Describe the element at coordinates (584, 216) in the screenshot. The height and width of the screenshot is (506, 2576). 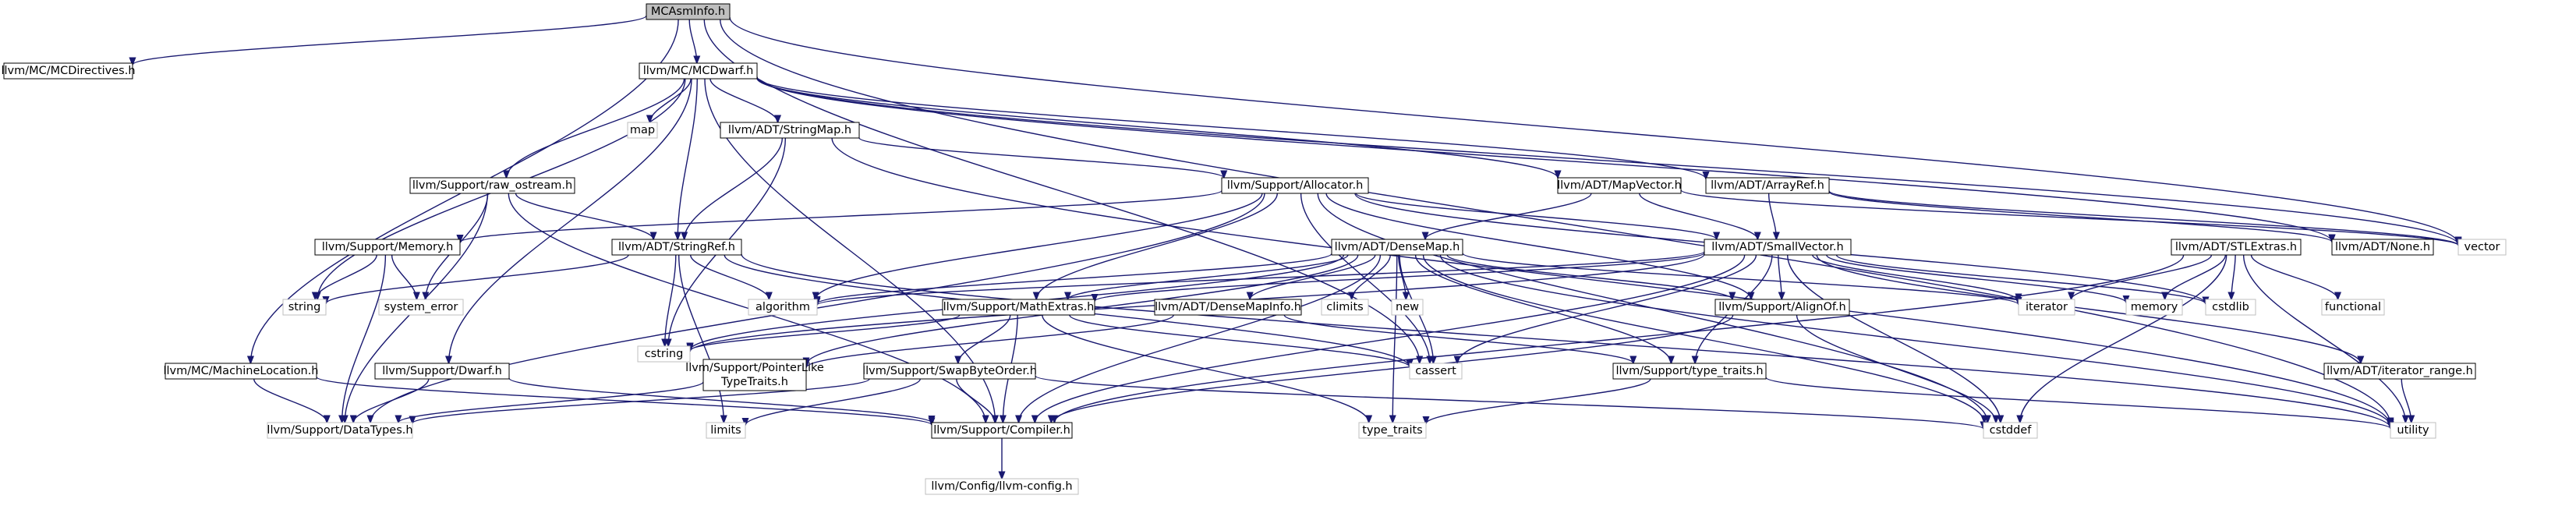
I see `edge-rawostream-to-stringref` at that location.